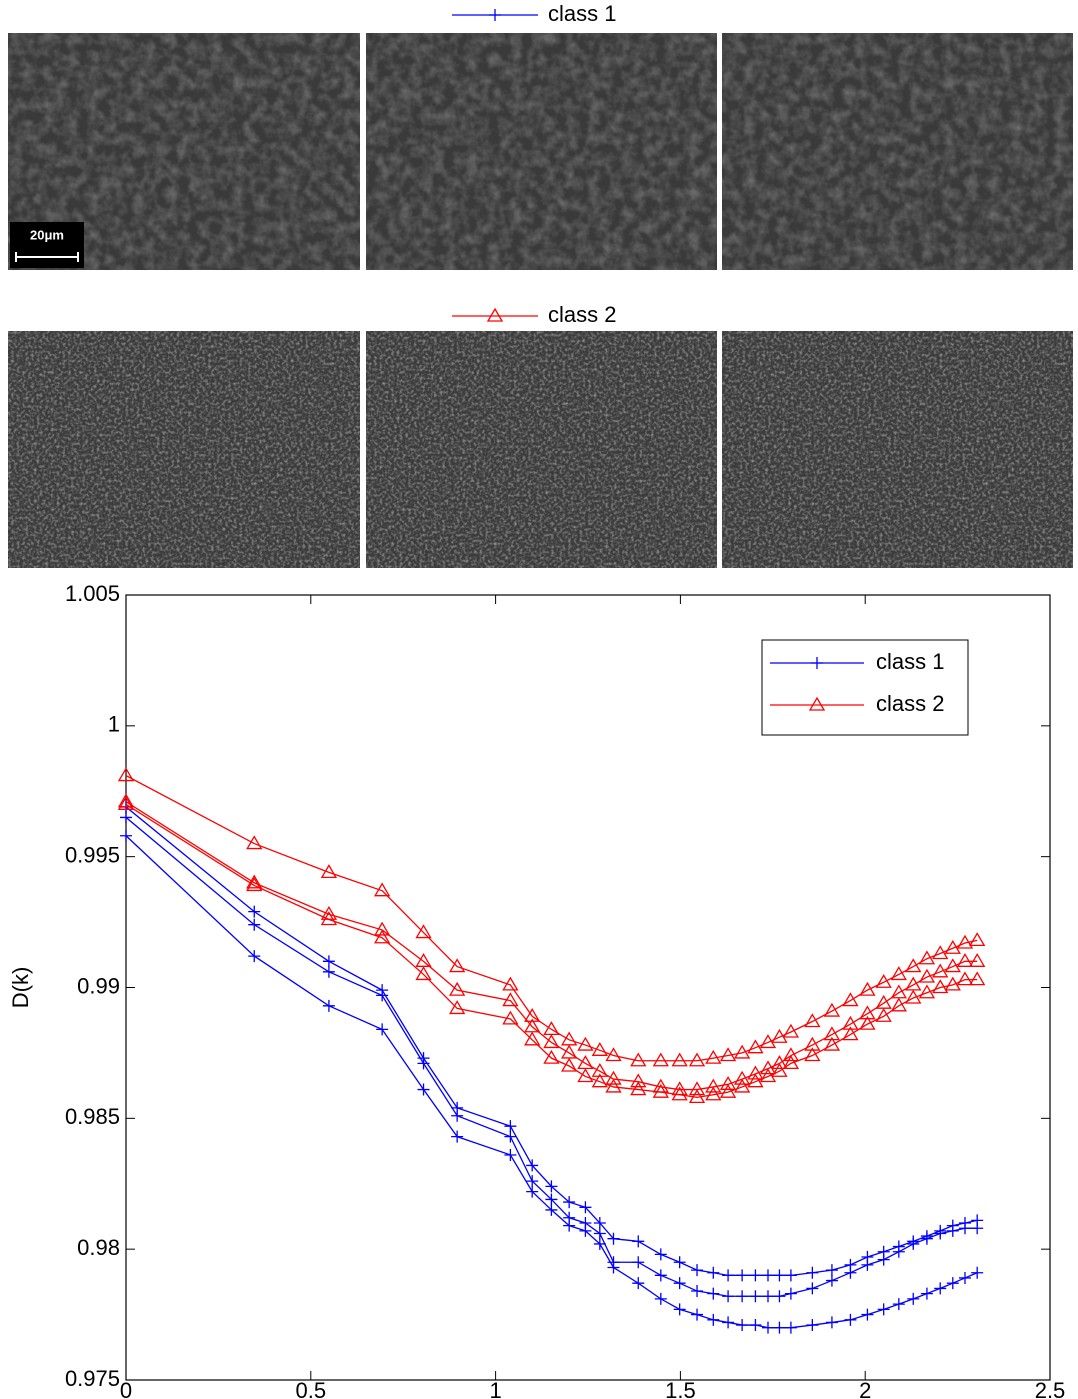  What do you see at coordinates (311, 1388) in the screenshot?
I see `x-tick-label: 0.5` at bounding box center [311, 1388].